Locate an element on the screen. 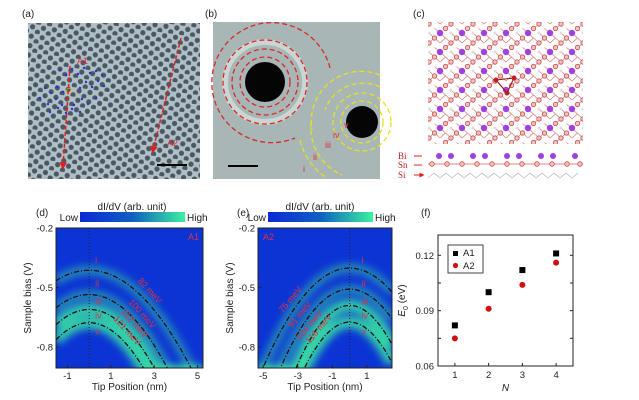 The width and height of the screenshot is (639, 400). ring-label-v: v is located at coordinates (346, 125).